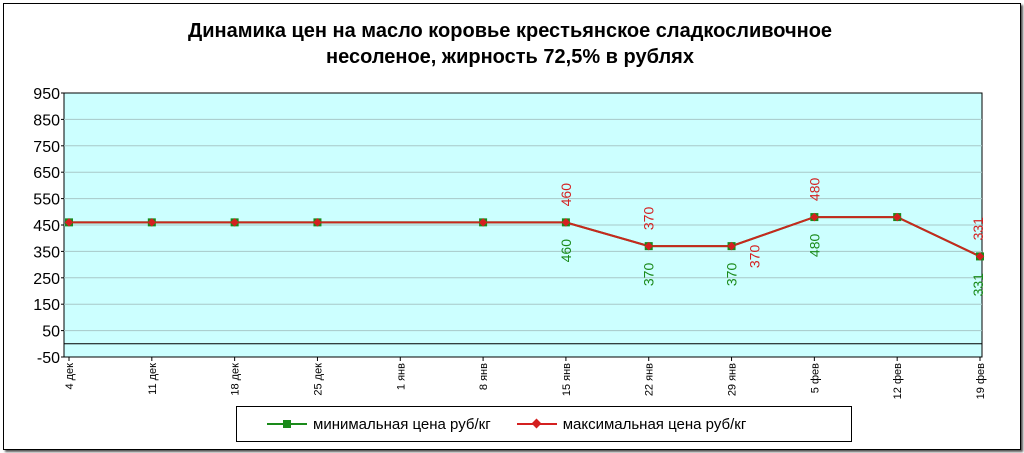 The height and width of the screenshot is (453, 1024). I want to click on y-tick-label: 850, so click(46, 120).